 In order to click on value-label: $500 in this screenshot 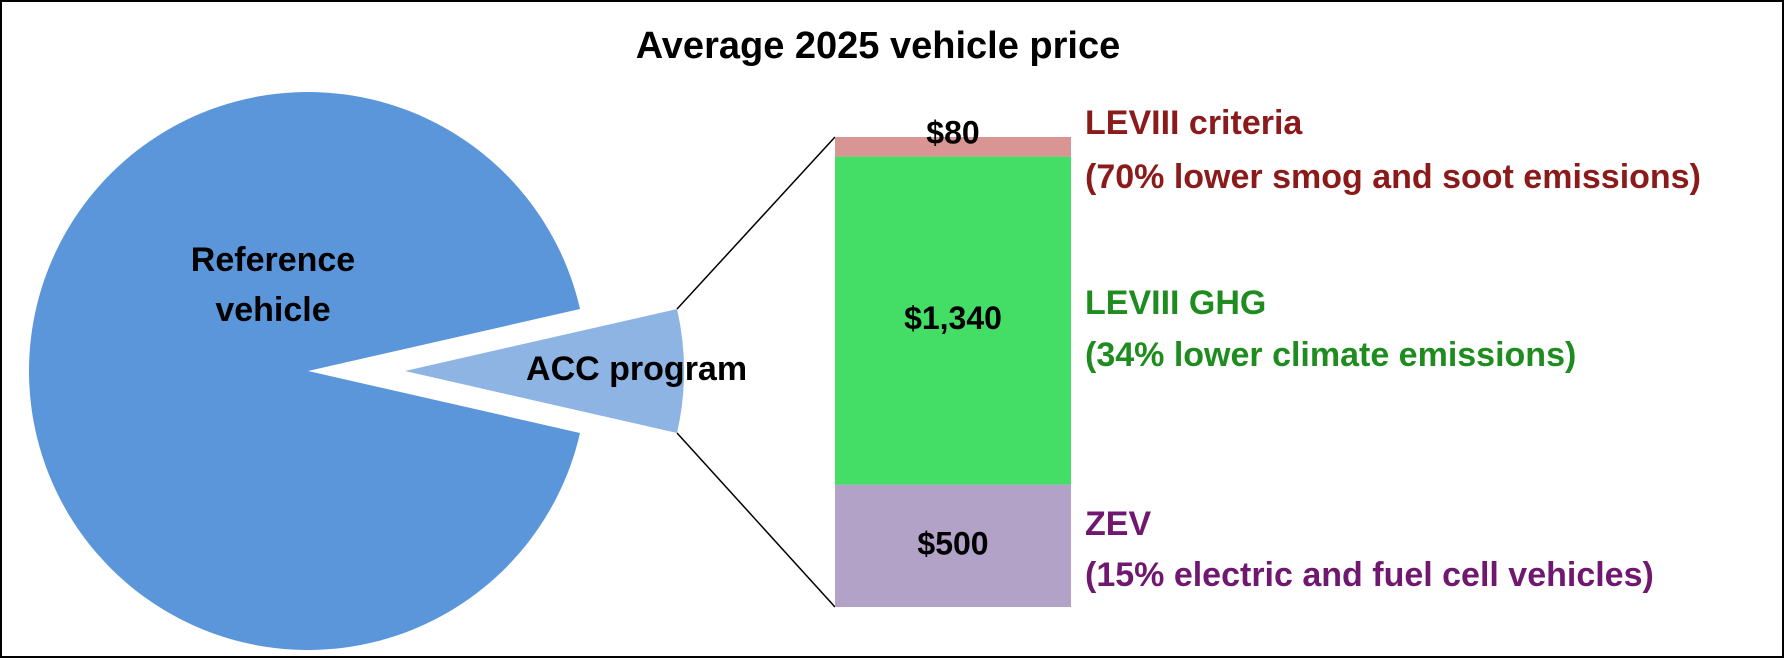, I will do `click(952, 543)`.